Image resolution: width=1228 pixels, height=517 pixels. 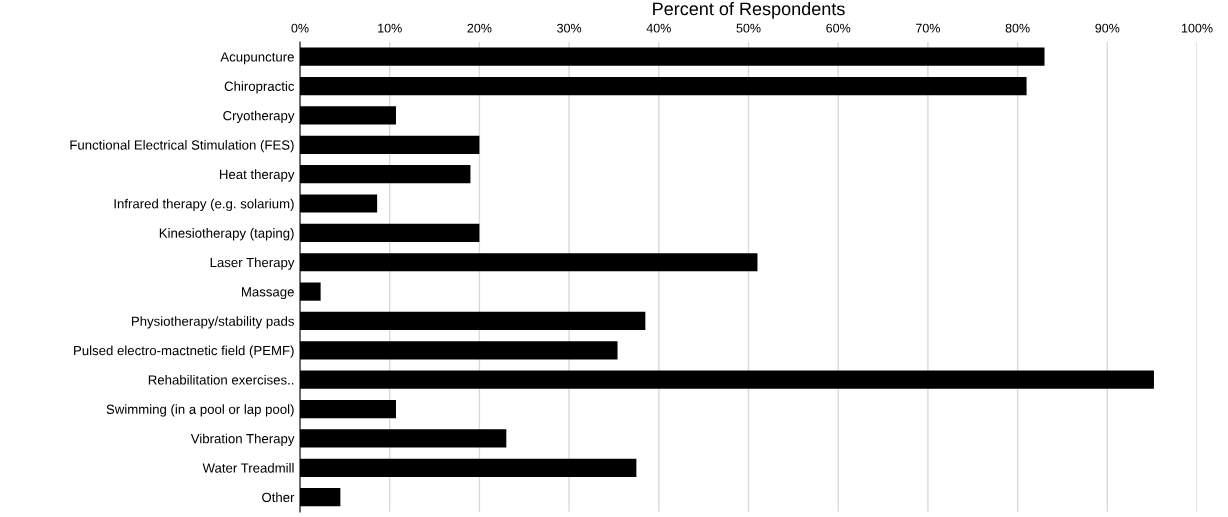 I want to click on y-tick-label: Swimming (in a pool or lap pool), so click(x=200, y=410).